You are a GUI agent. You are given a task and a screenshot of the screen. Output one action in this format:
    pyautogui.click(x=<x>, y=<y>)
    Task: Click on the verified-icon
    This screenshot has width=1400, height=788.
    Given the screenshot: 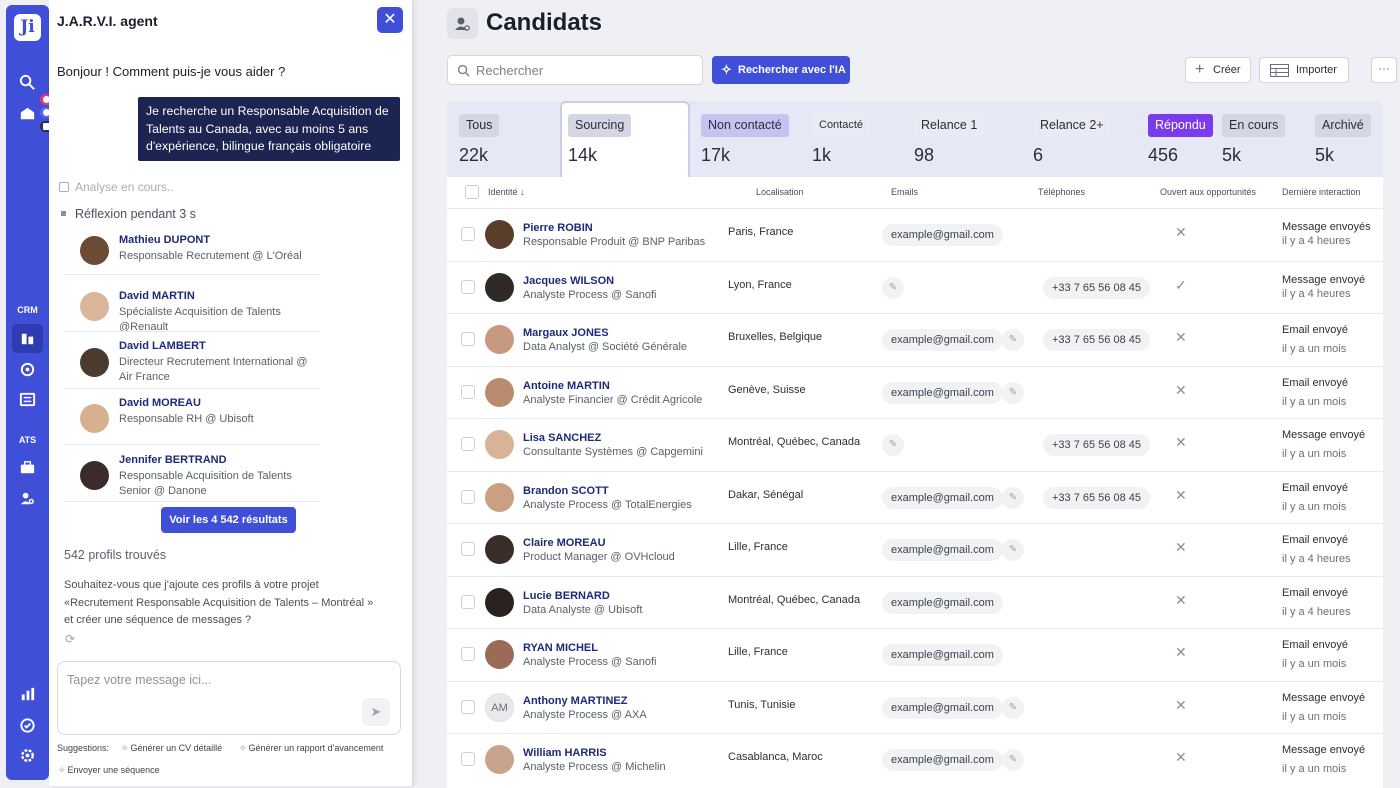 What is the action you would take?
    pyautogui.click(x=27, y=725)
    